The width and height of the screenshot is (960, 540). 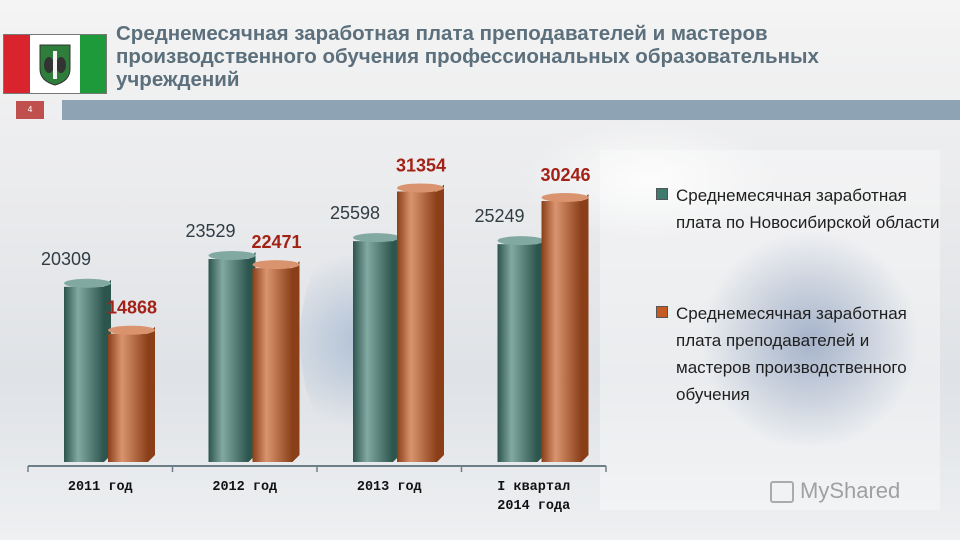 What do you see at coordinates (131, 330) in the screenshot?
I see `bar-top-s2-c1` at bounding box center [131, 330].